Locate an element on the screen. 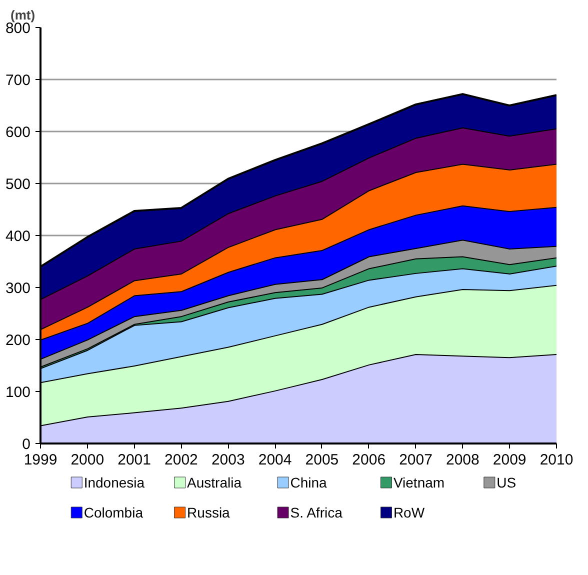 The width and height of the screenshot is (588, 575). y-axis-title: (mt) is located at coordinates (23, 15).